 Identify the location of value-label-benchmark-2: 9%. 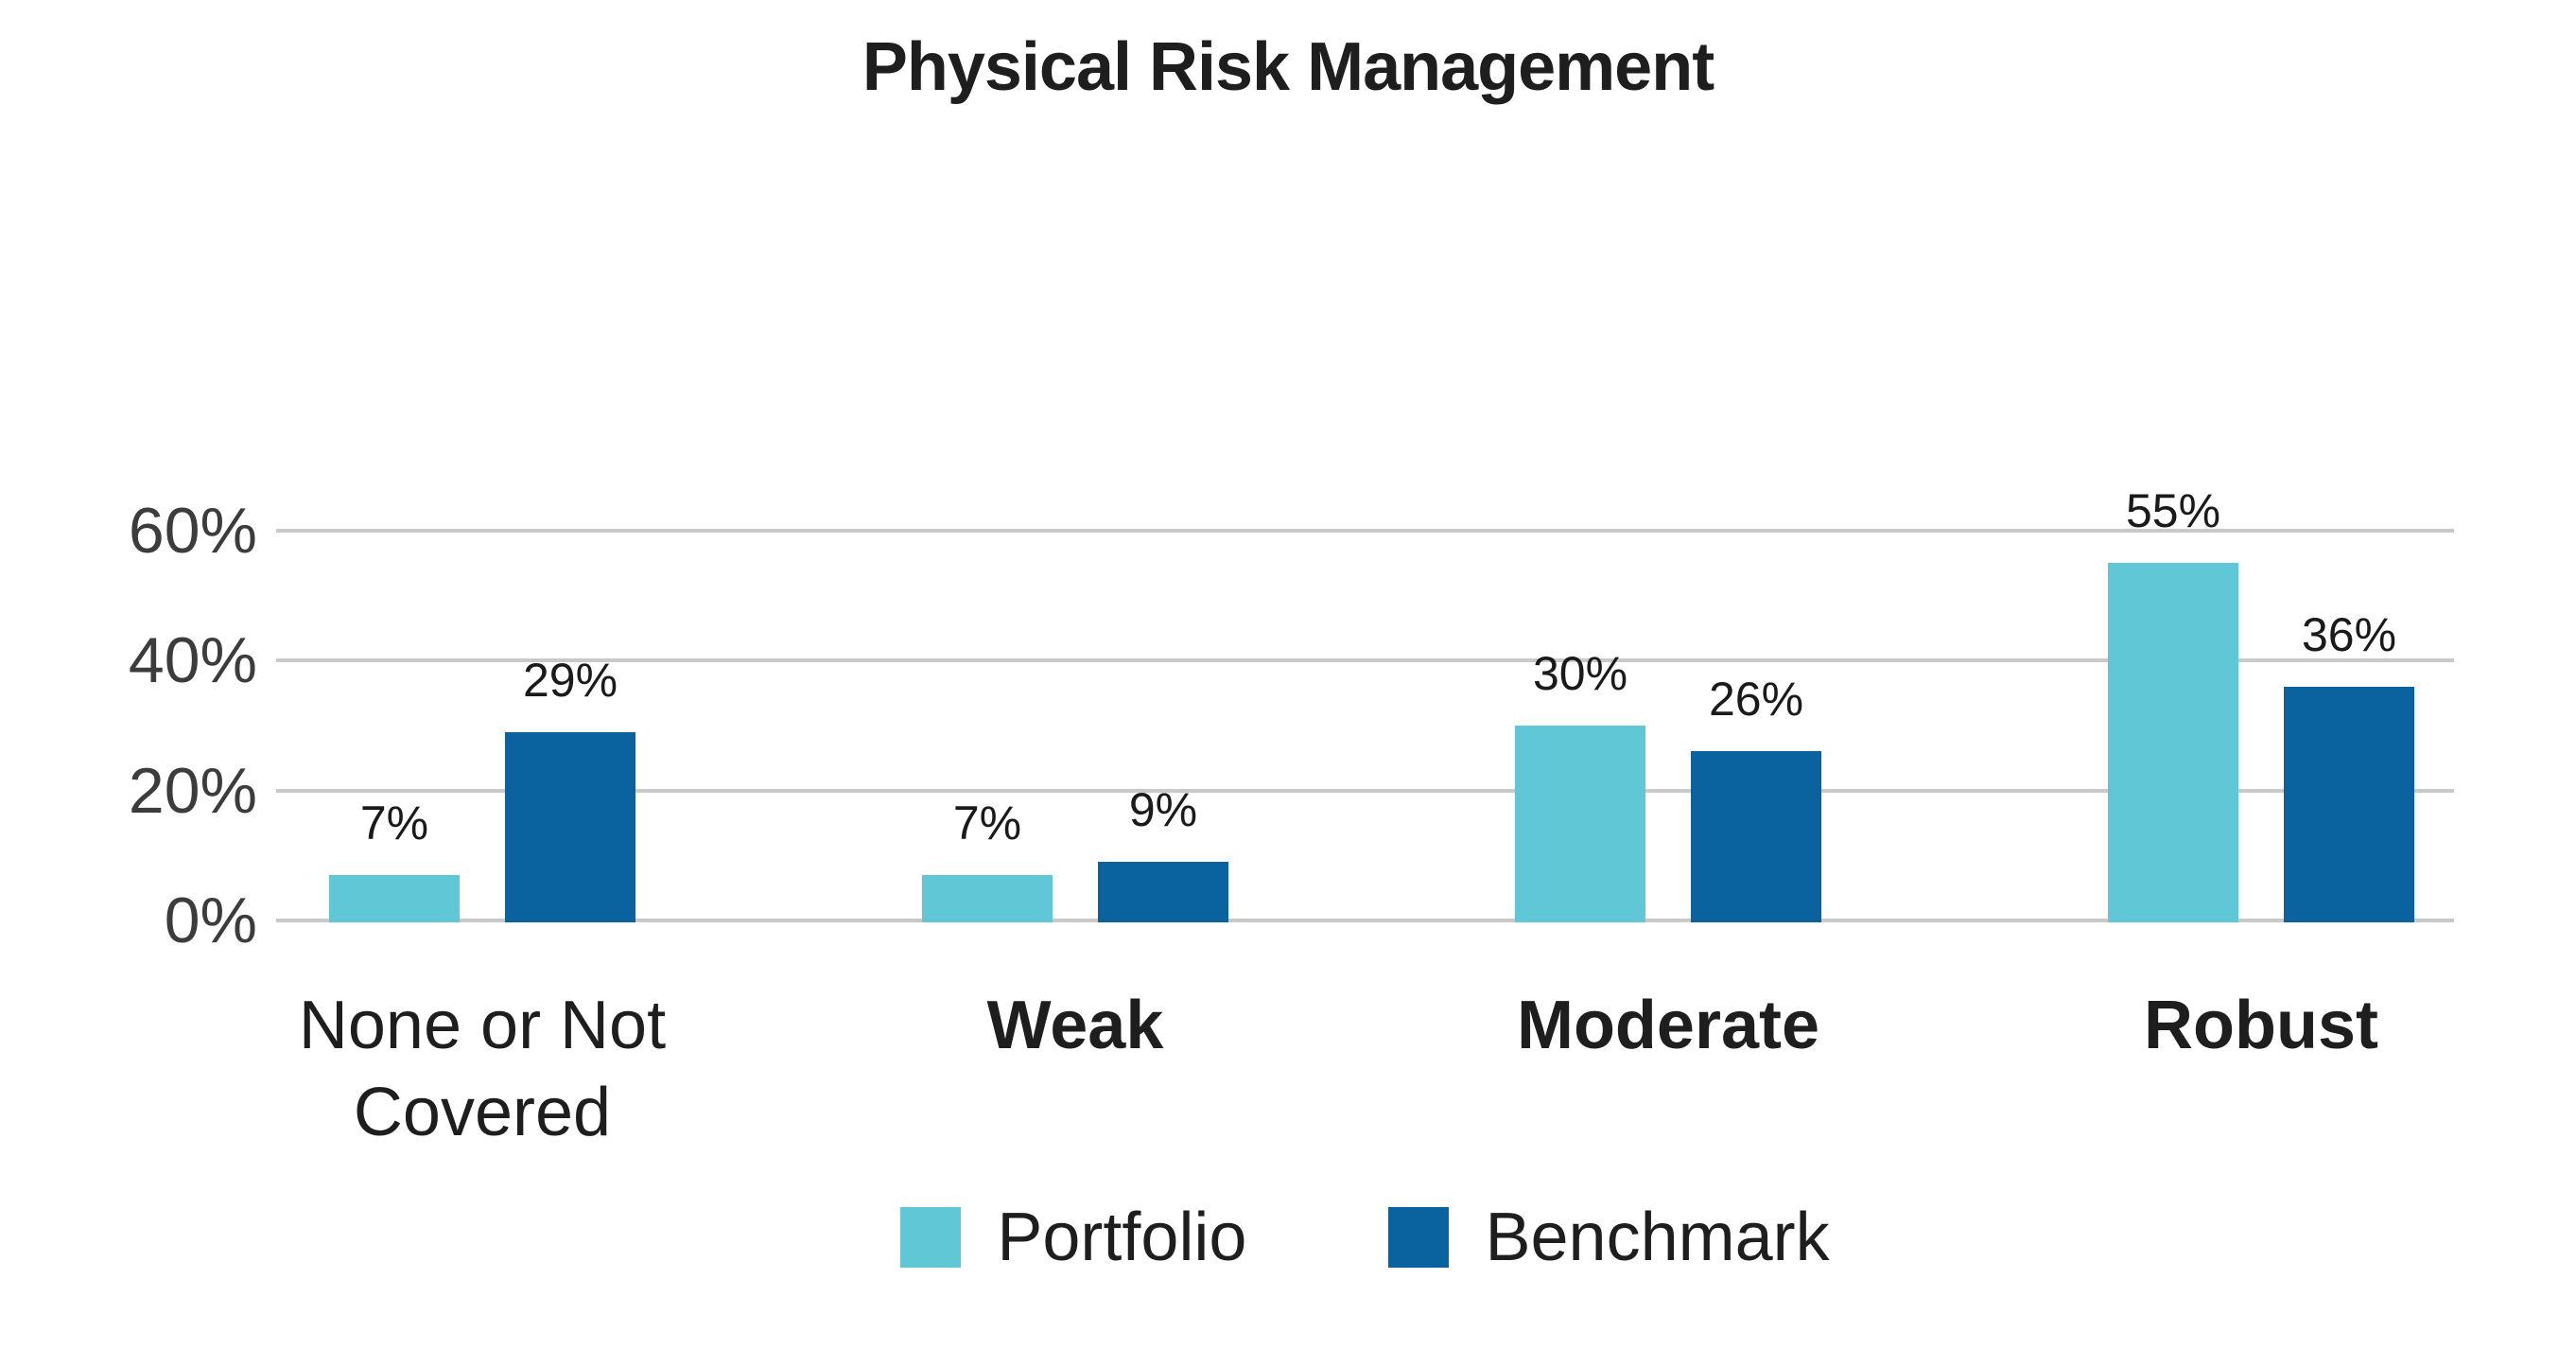
(1163, 810).